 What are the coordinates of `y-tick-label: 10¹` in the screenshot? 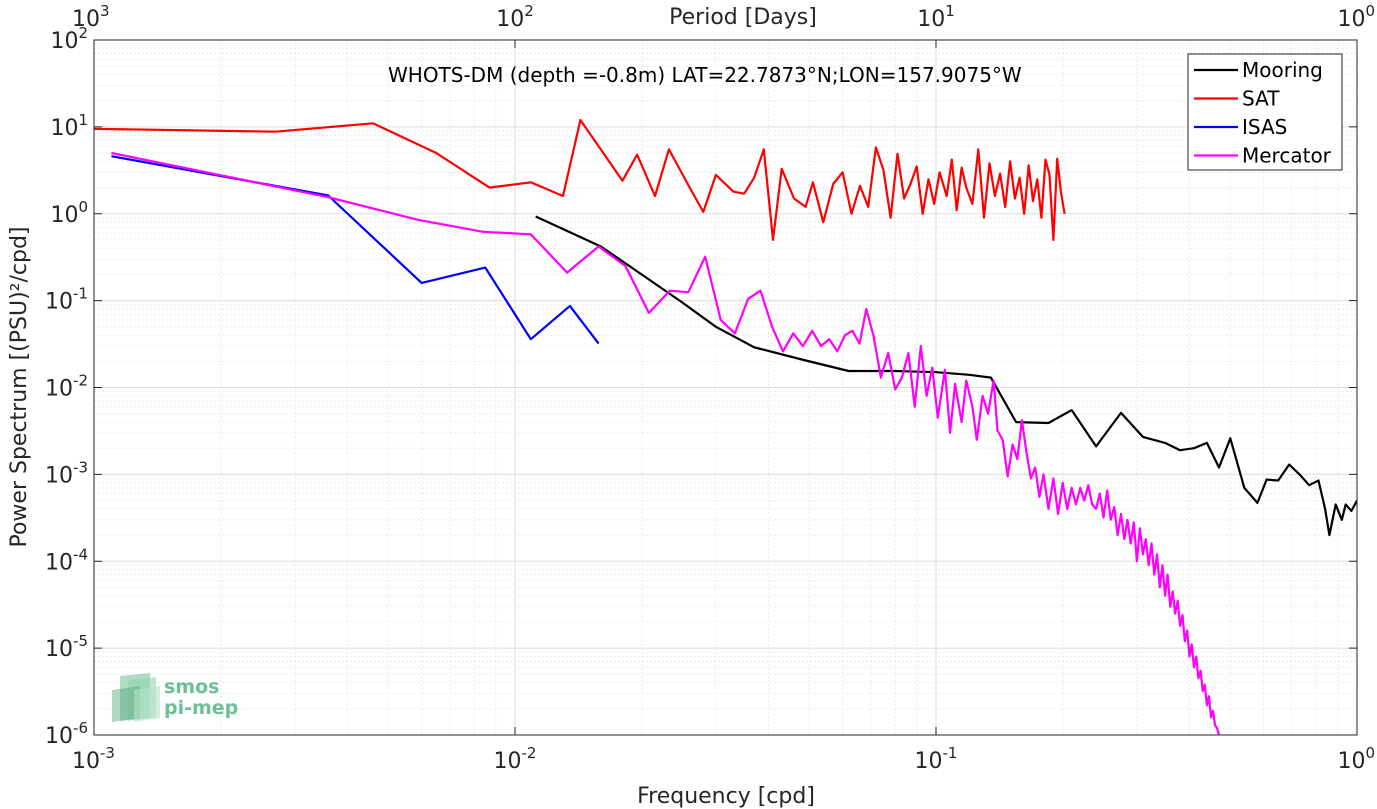 It's located at (69, 126).